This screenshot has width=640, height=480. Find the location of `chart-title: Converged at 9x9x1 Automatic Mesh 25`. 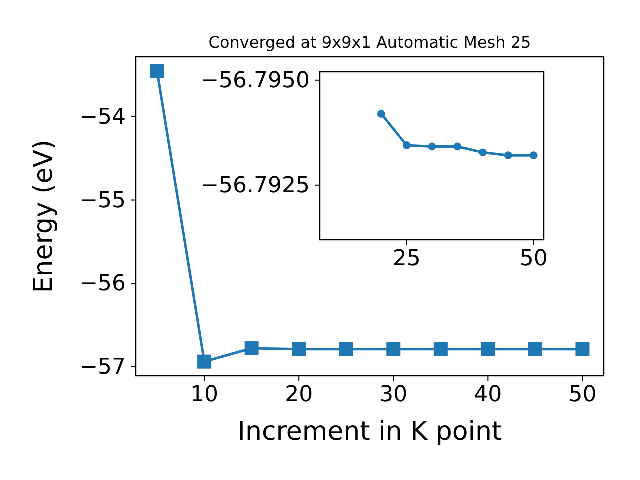

chart-title: Converged at 9x9x1 Automatic Mesh 25 is located at coordinates (370, 42).